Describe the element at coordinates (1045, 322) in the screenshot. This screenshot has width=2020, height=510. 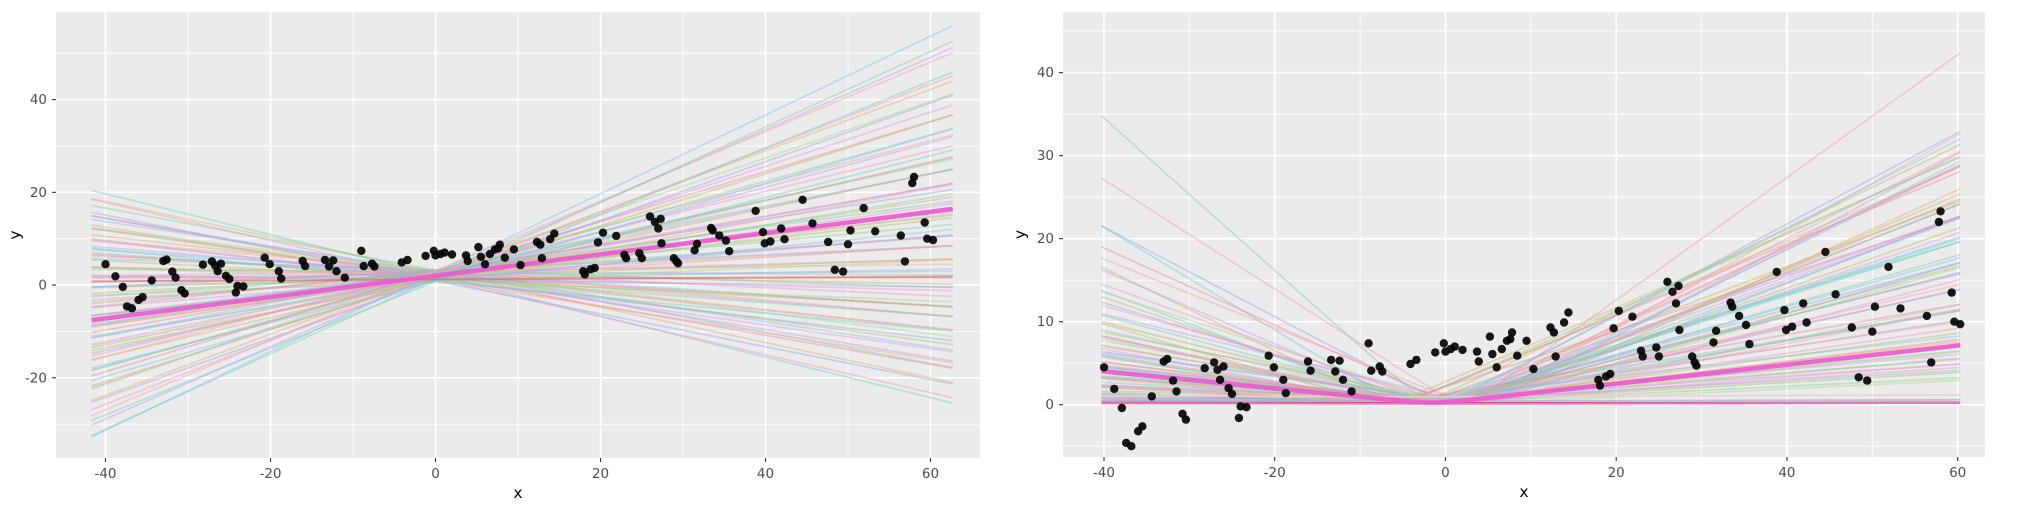
I see `svg-text: 10` at that location.